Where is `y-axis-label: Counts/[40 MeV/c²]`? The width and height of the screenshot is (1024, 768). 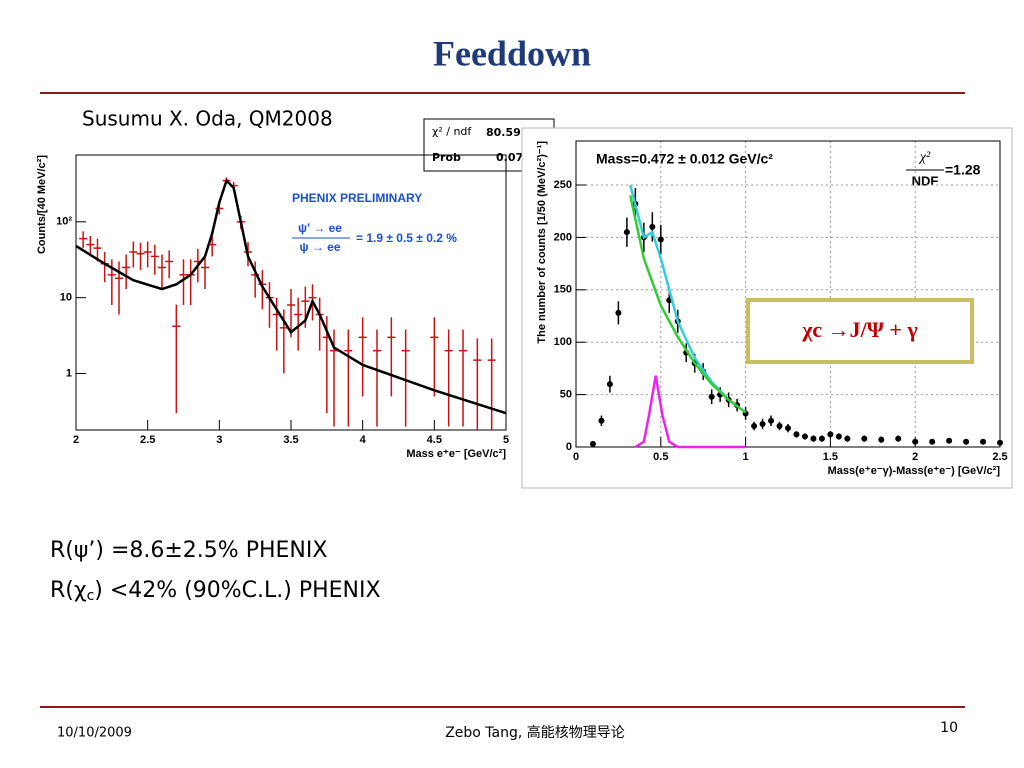
y-axis-label: Counts/[40 MeV/c²] is located at coordinates (42, 204).